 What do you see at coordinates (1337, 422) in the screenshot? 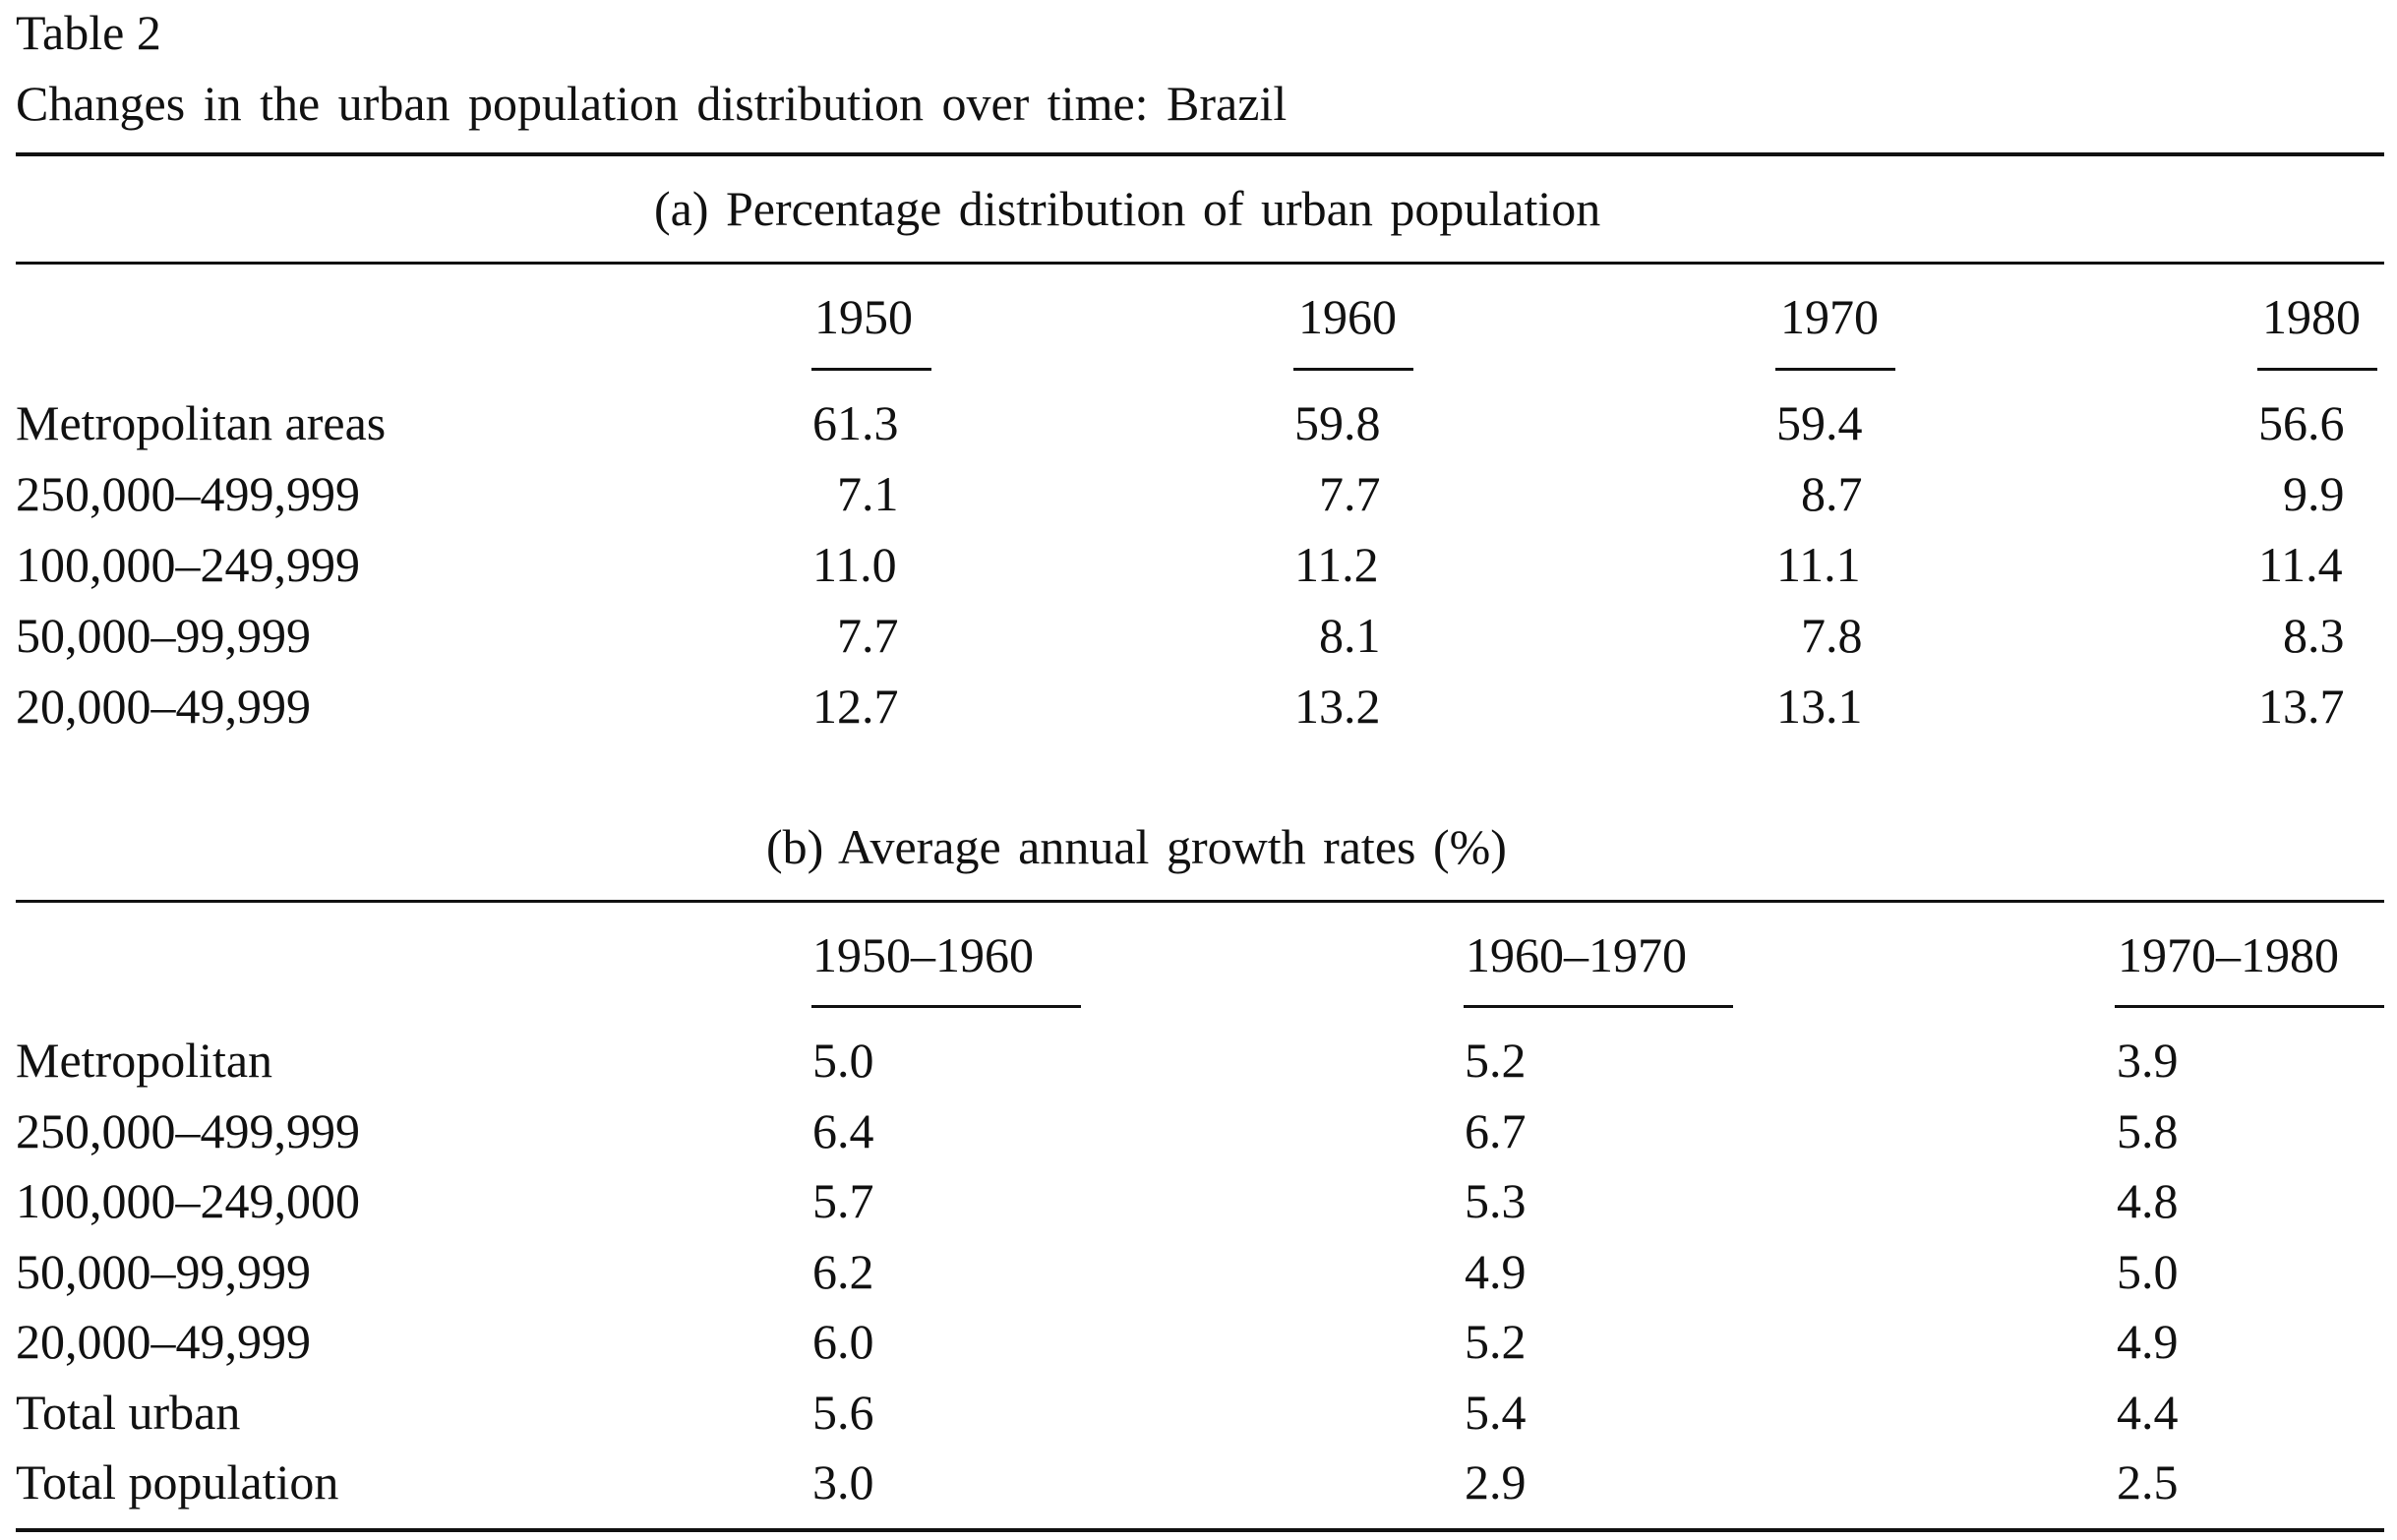
I see `panel-a-cell: 59.8` at bounding box center [1337, 422].